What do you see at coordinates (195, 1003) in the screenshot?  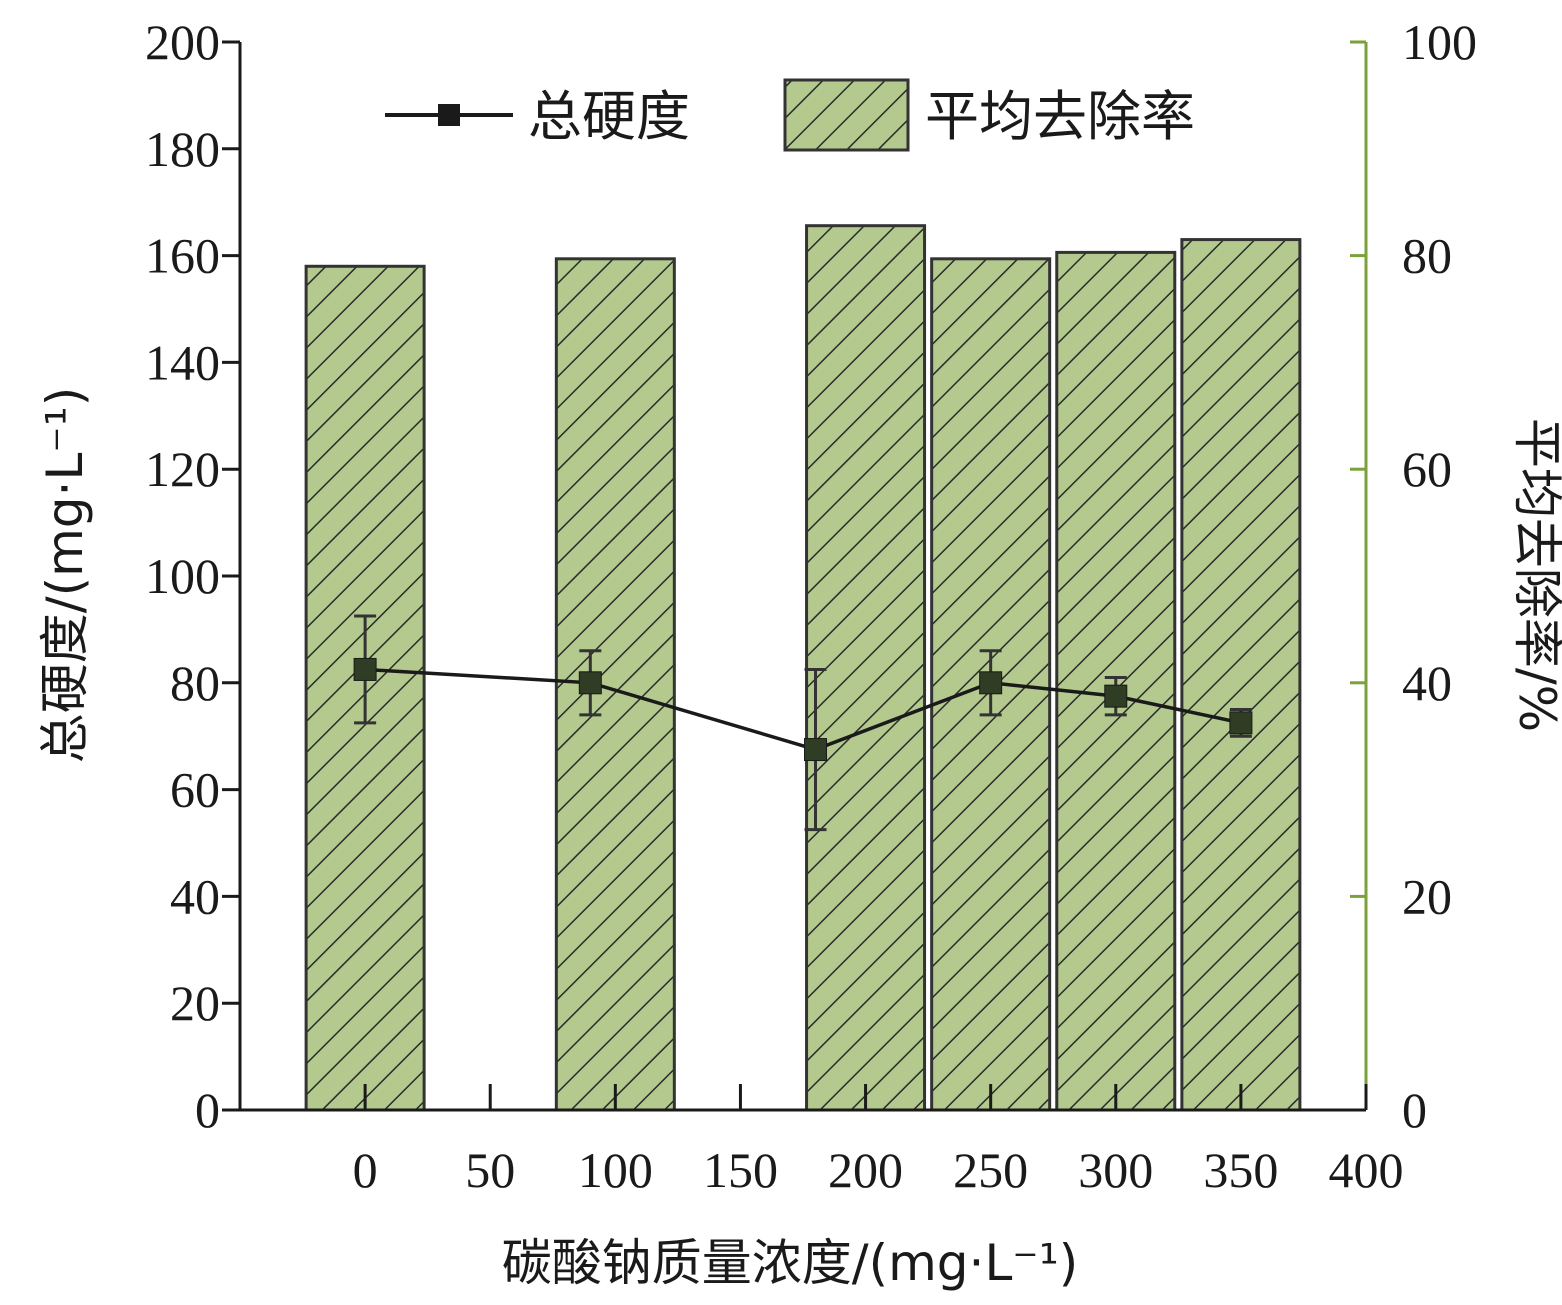 I see `y-left-tick-label: 20` at bounding box center [195, 1003].